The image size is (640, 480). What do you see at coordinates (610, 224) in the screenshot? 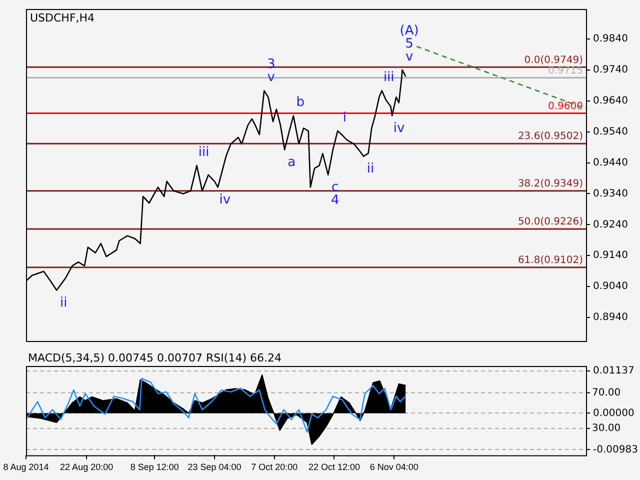
I see `y-tick-label: 0.9240` at bounding box center [610, 224].